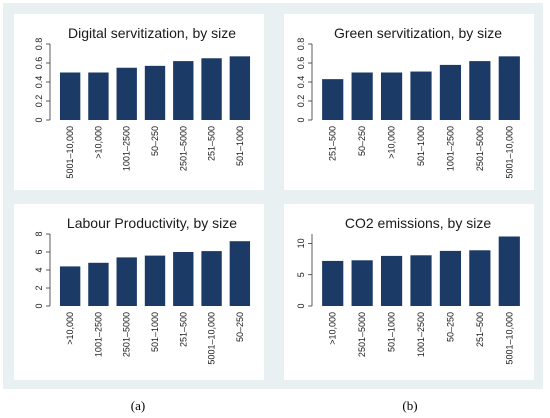 This screenshot has width=550, height=418. I want to click on sublabel-a: (a), so click(138, 405).